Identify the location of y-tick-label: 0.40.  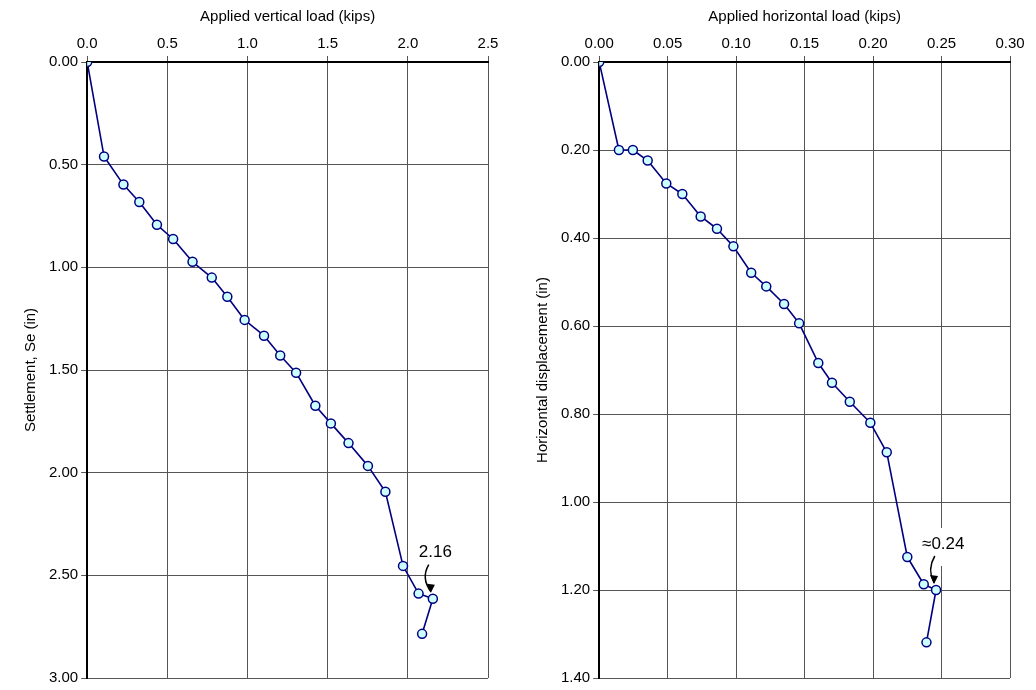
(575, 237).